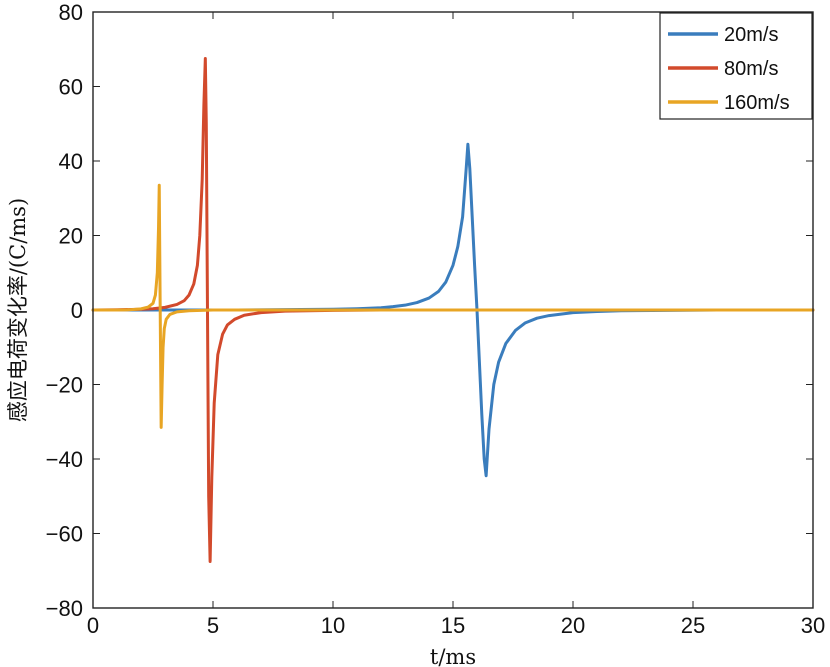 This screenshot has width=830, height=667. I want to click on legend-label-1: 20m/s, so click(751, 35).